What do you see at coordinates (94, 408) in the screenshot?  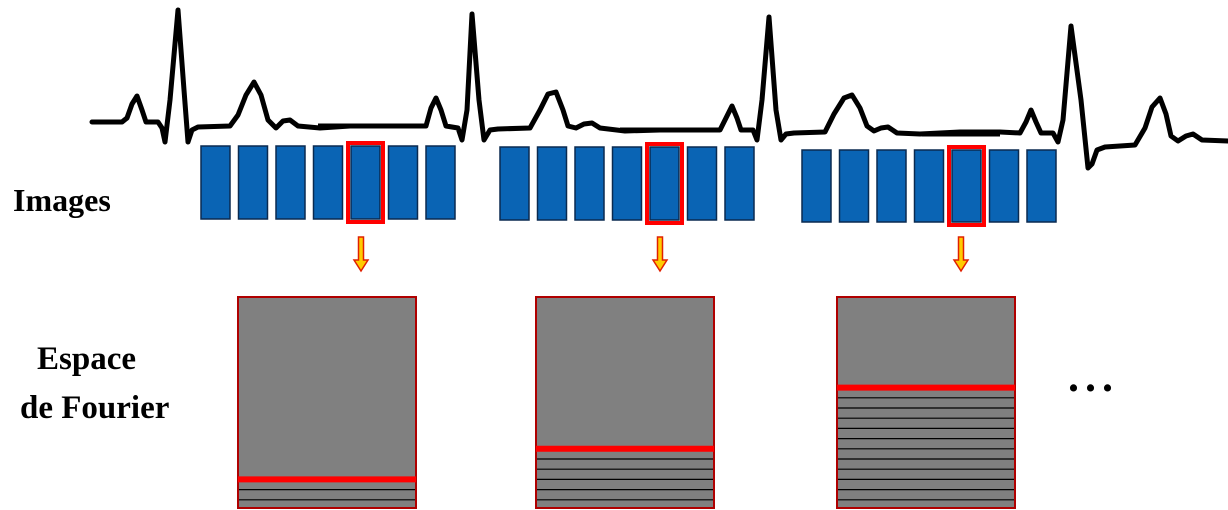 I see `kspace-label-line2: de Fourier` at bounding box center [94, 408].